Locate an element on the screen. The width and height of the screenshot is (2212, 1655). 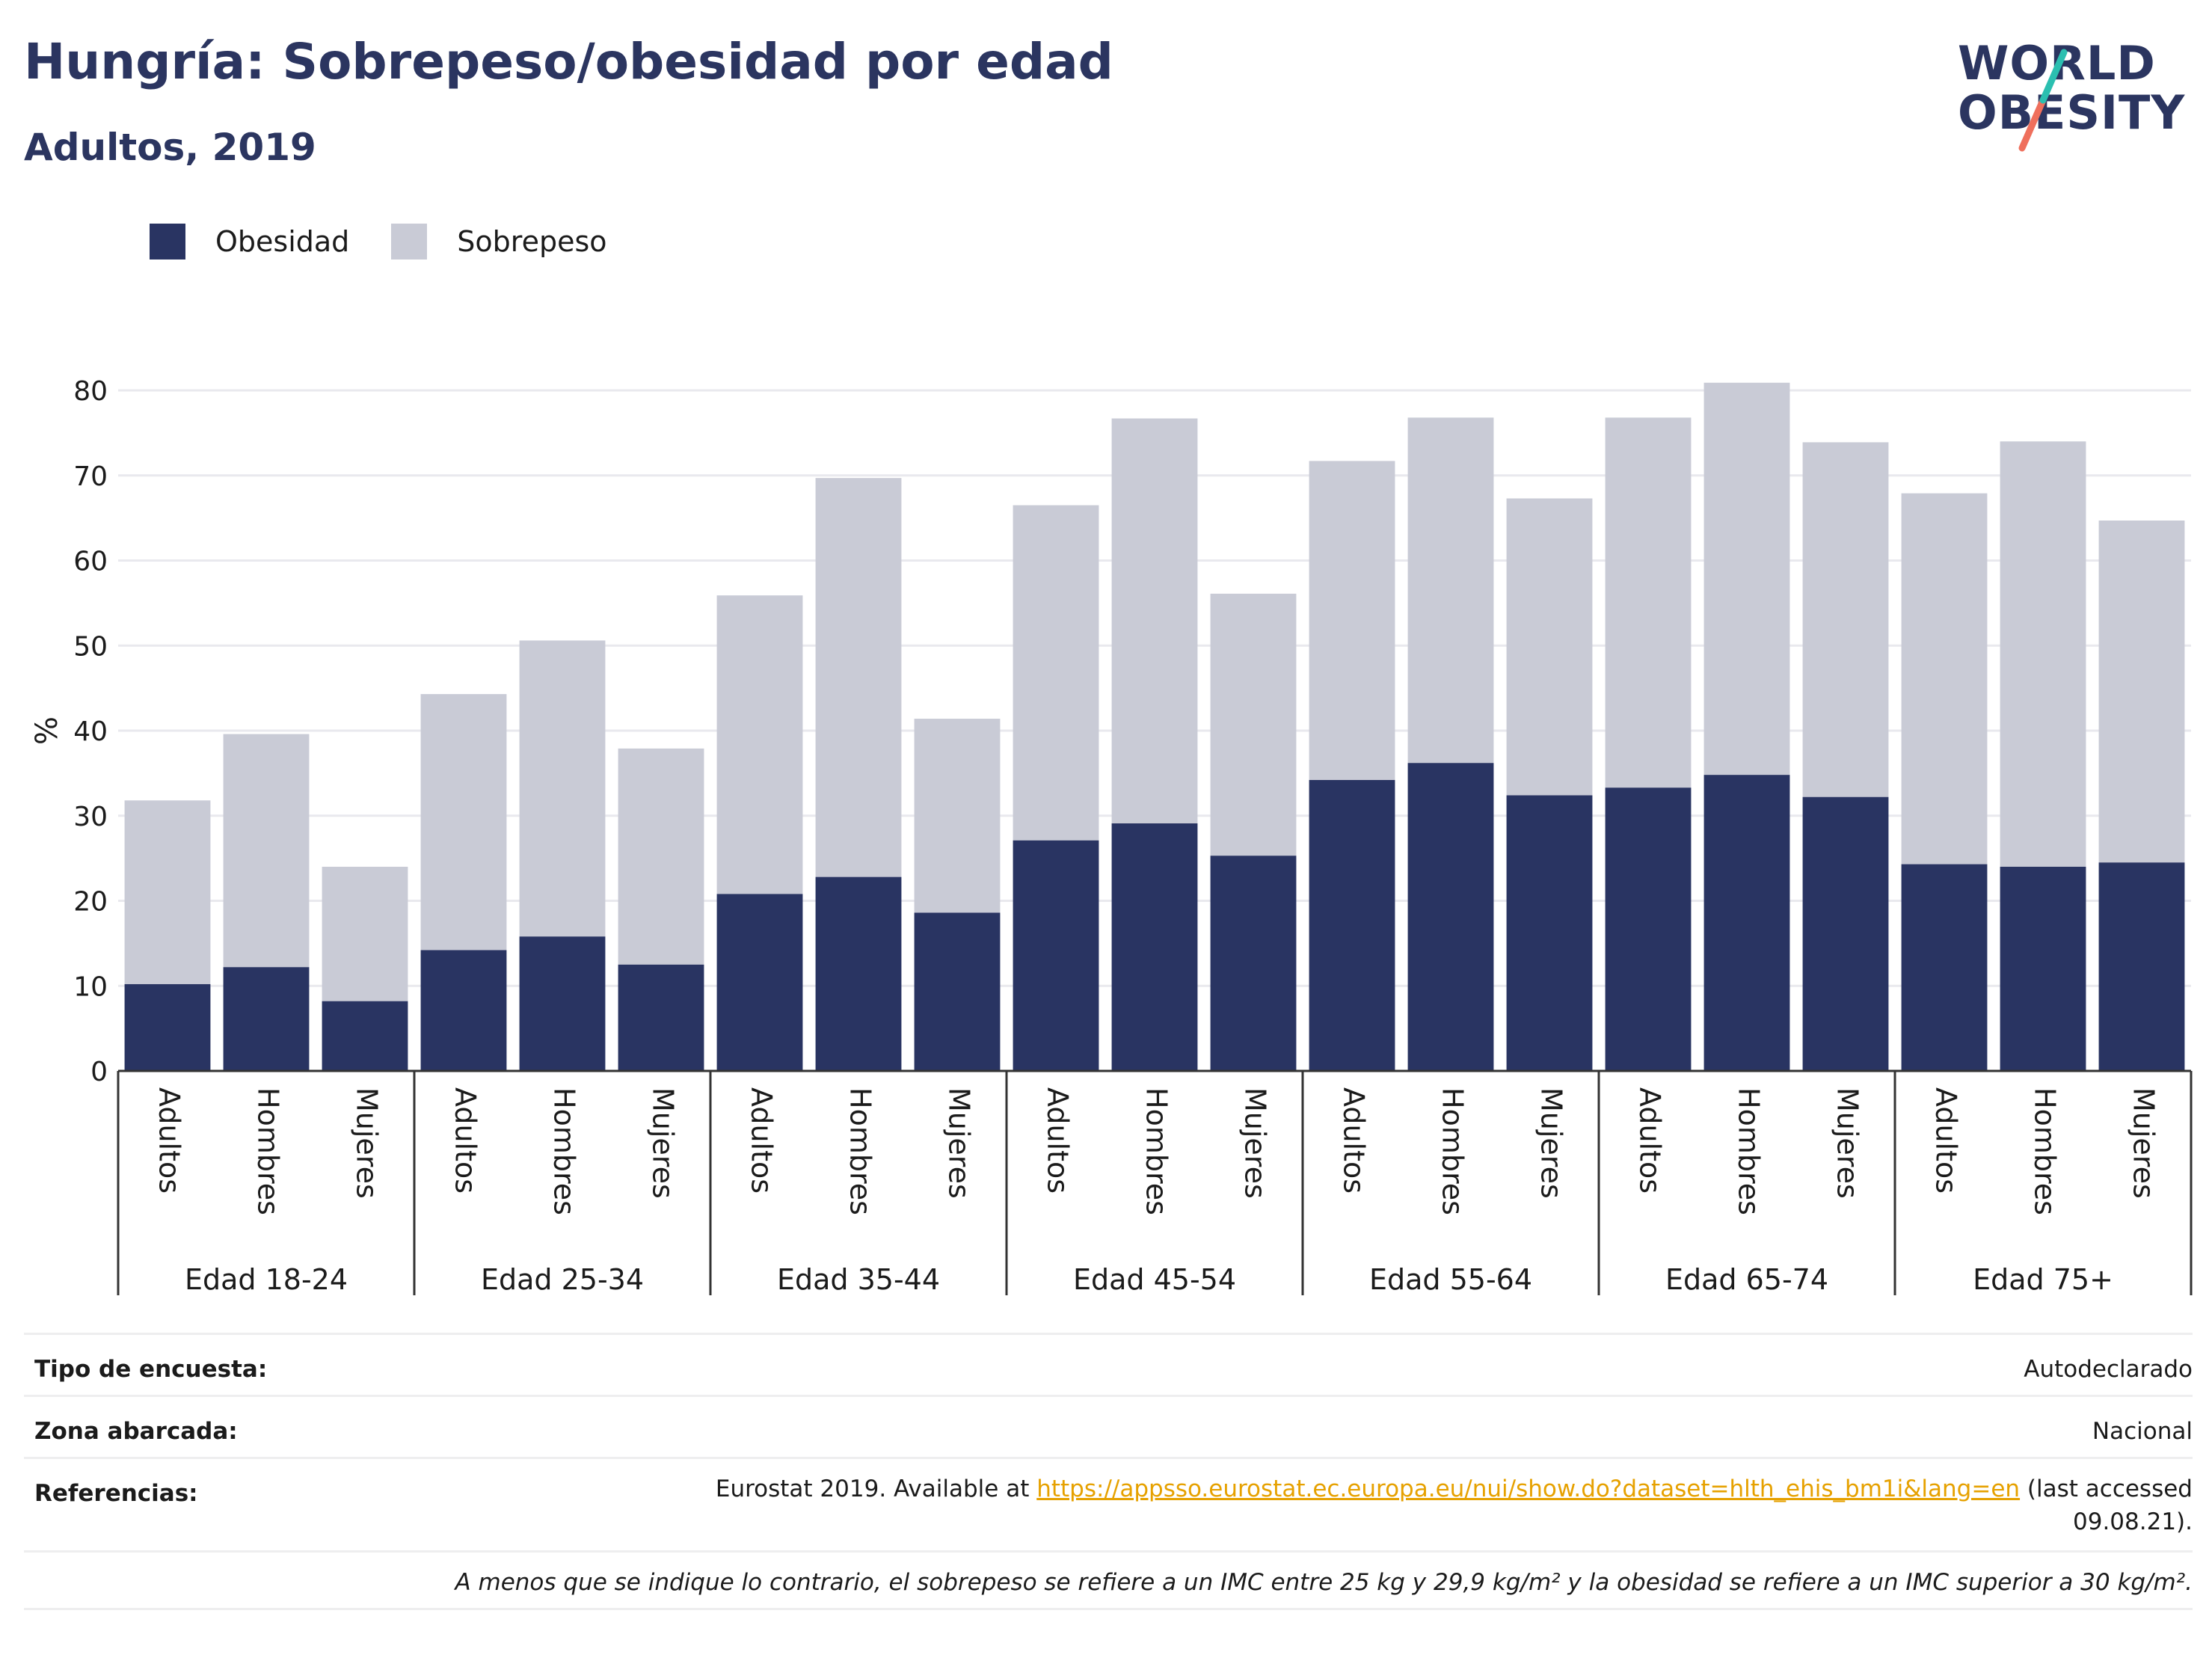
x-group-label: Edad 55-64 is located at coordinates (1450, 1279).